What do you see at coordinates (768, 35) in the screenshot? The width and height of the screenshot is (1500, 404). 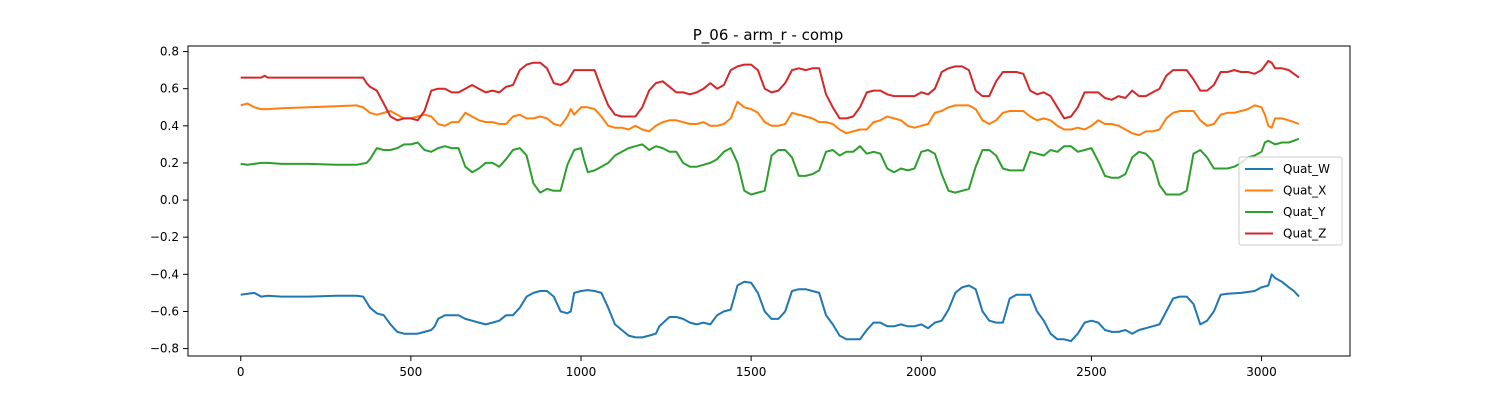 I see `chart-title: P_06 - arm_r - comp` at bounding box center [768, 35].